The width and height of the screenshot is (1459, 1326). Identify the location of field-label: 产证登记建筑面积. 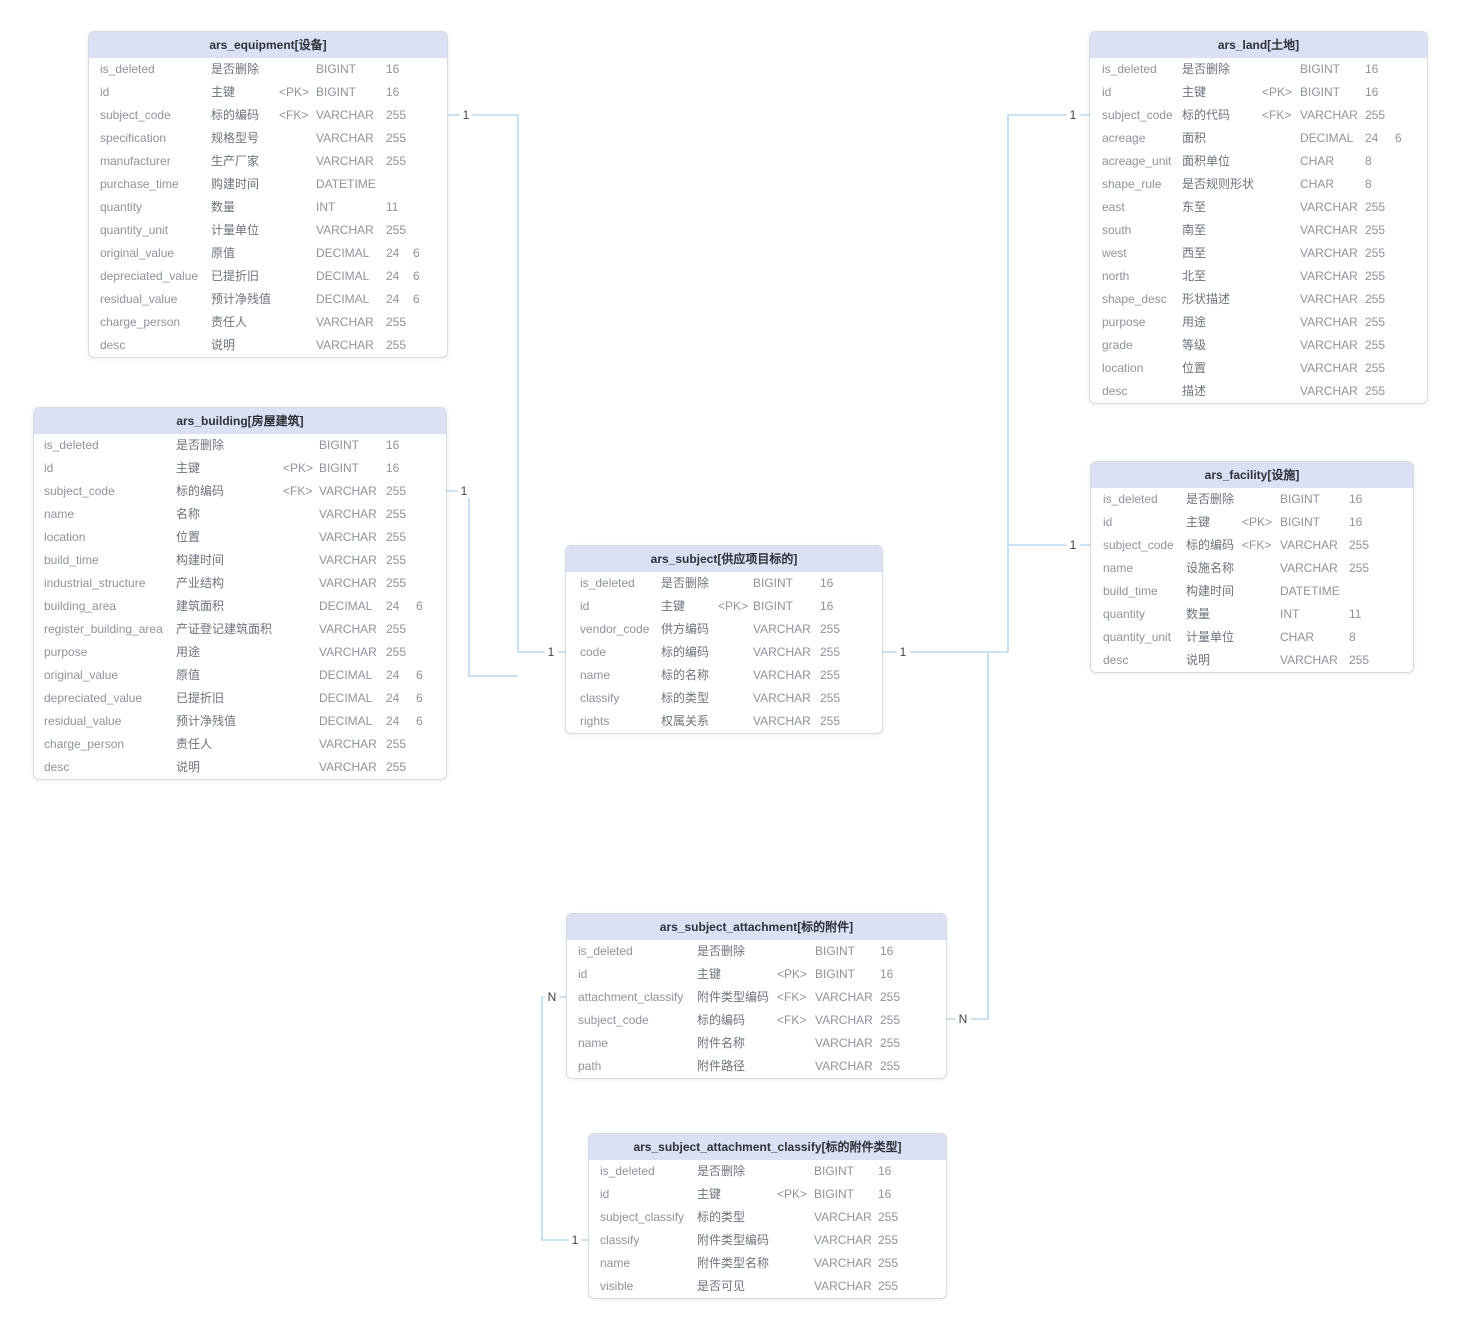
(224, 629).